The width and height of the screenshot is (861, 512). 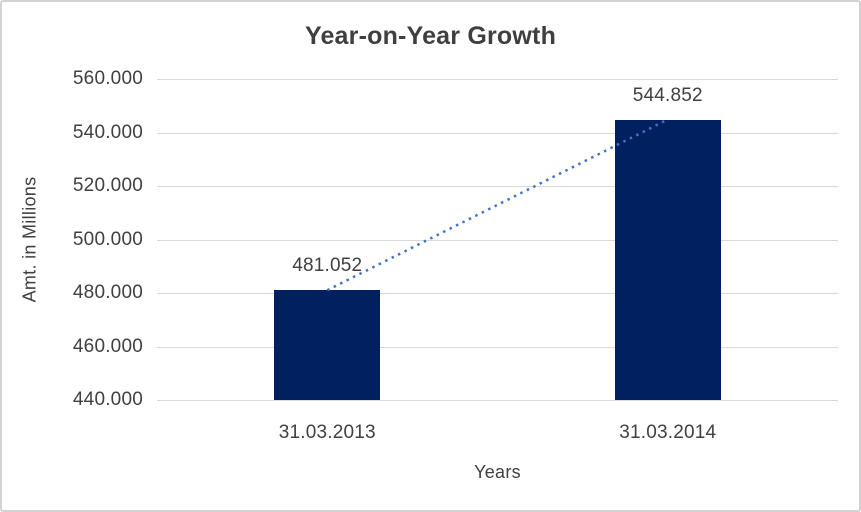 I want to click on y-axis-tick-label: 520.000, so click(x=107, y=185).